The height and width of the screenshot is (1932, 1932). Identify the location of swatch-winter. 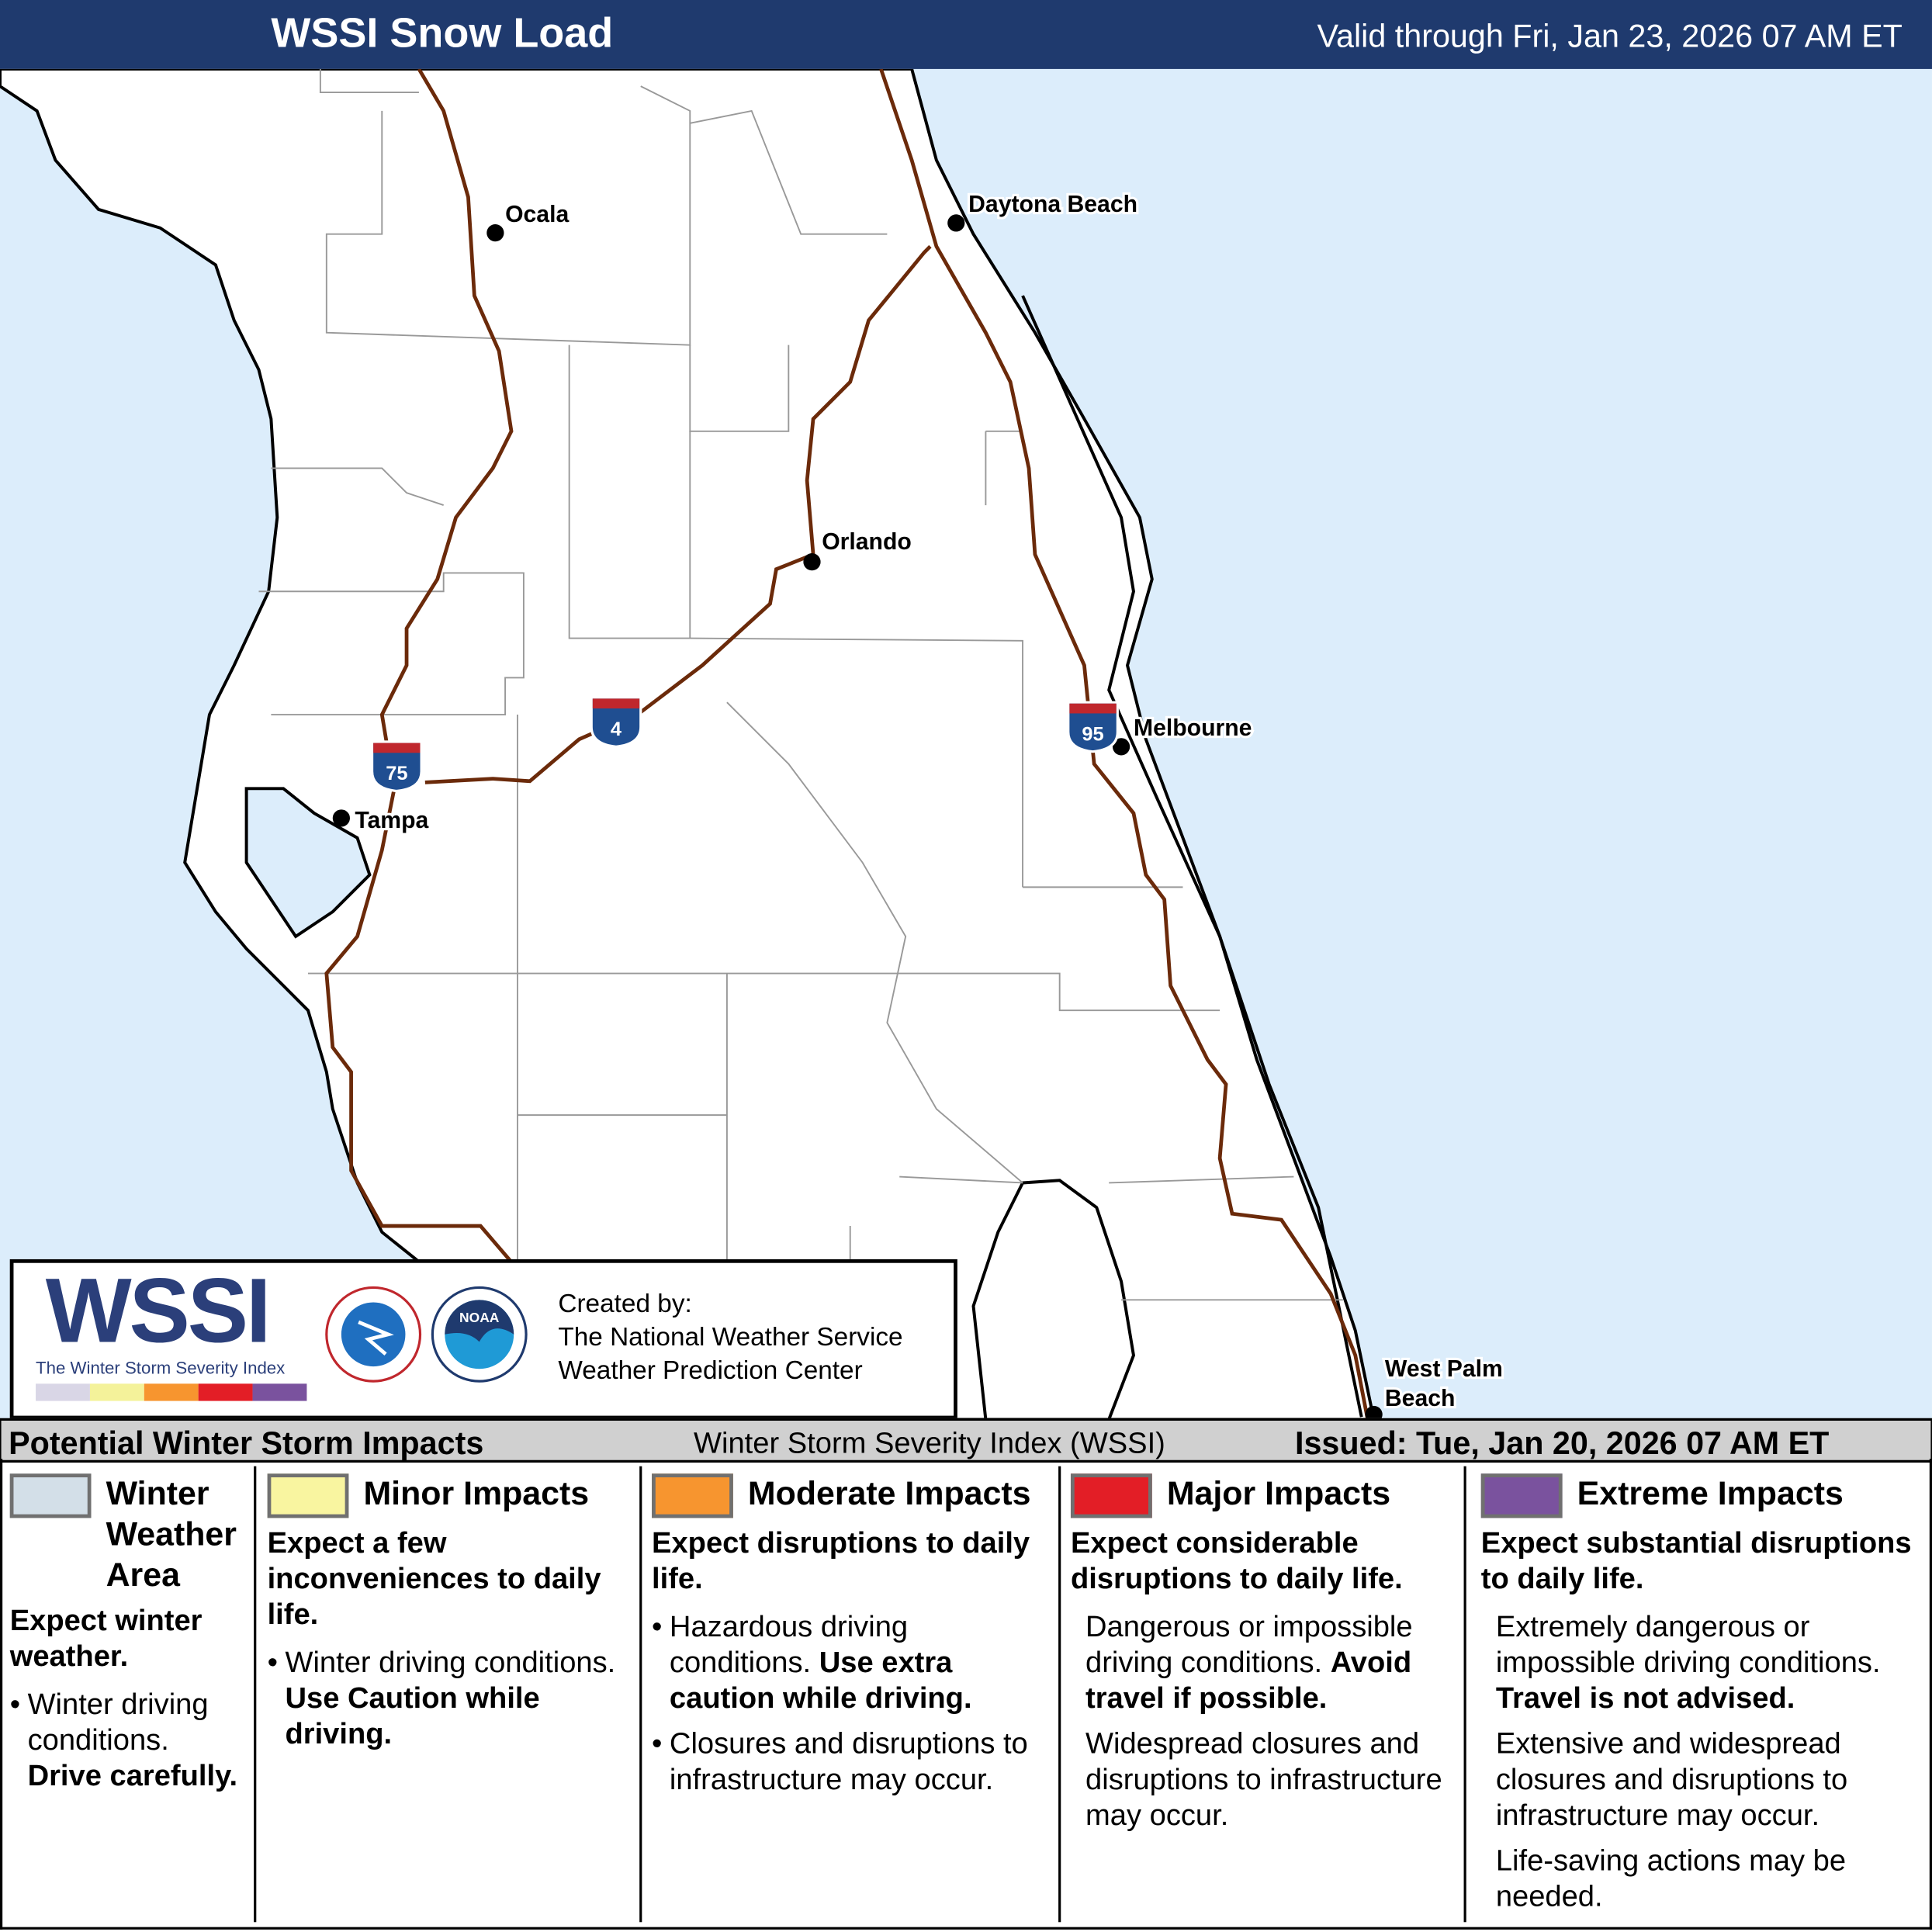
(50, 1495).